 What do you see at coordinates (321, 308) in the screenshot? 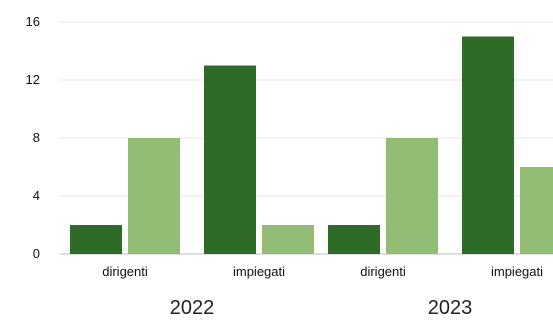
I see `group-labels: 2022 2023` at bounding box center [321, 308].